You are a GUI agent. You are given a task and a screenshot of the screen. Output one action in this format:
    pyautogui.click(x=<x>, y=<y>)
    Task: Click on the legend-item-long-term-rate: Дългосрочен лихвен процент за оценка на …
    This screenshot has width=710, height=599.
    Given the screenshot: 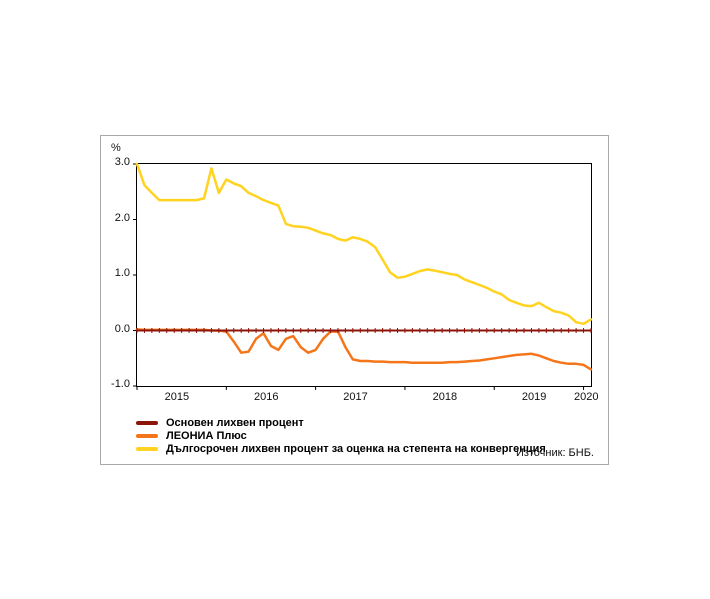 What is the action you would take?
    pyautogui.click(x=341, y=448)
    